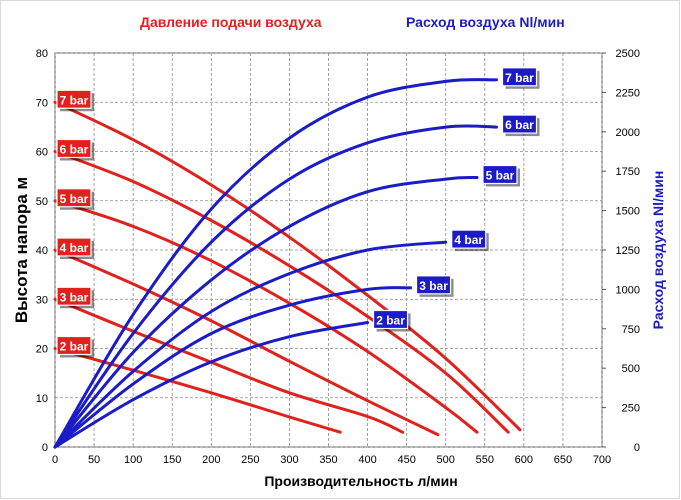 The height and width of the screenshot is (500, 681). Describe the element at coordinates (289, 460) in the screenshot. I see `x-tick-label: 300` at that location.